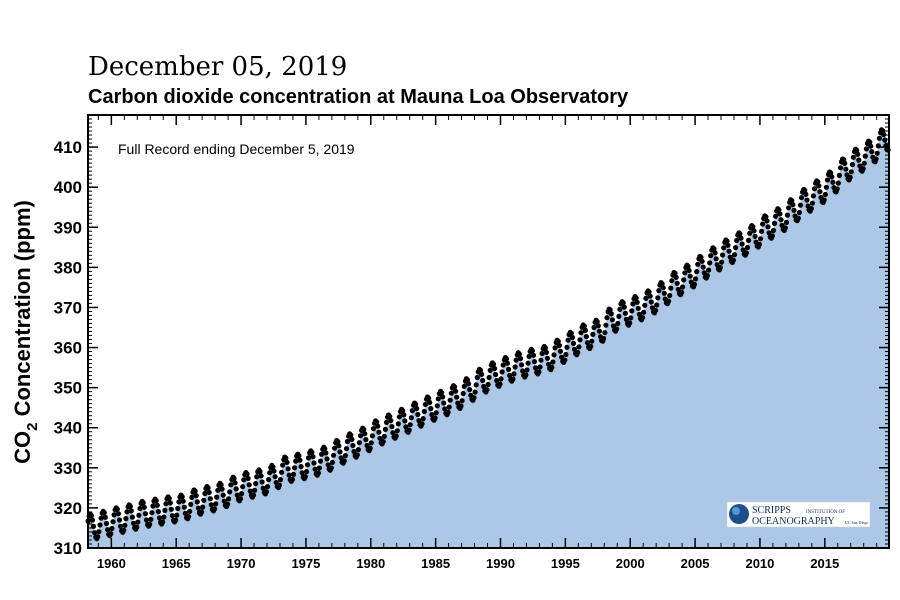 This screenshot has width=900, height=600. Describe the element at coordinates (68, 267) in the screenshot. I see `y-tick-label: 380` at that location.